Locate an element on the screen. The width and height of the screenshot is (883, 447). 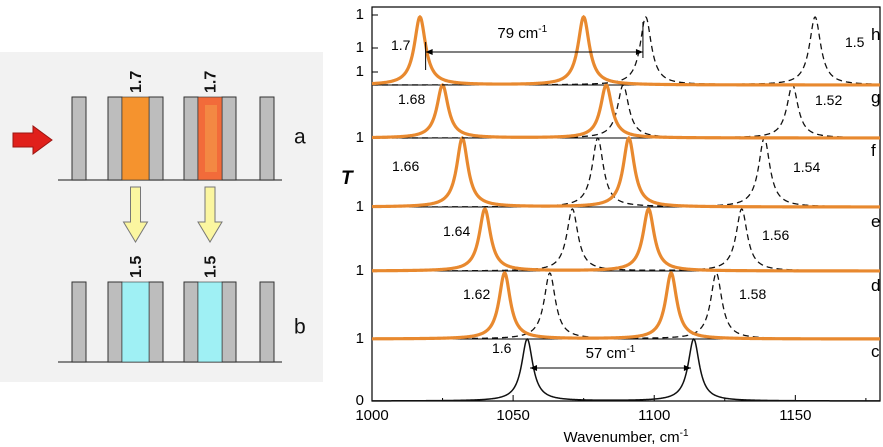
panel-h: h 1.7 1.5 is located at coordinates (626, 50).